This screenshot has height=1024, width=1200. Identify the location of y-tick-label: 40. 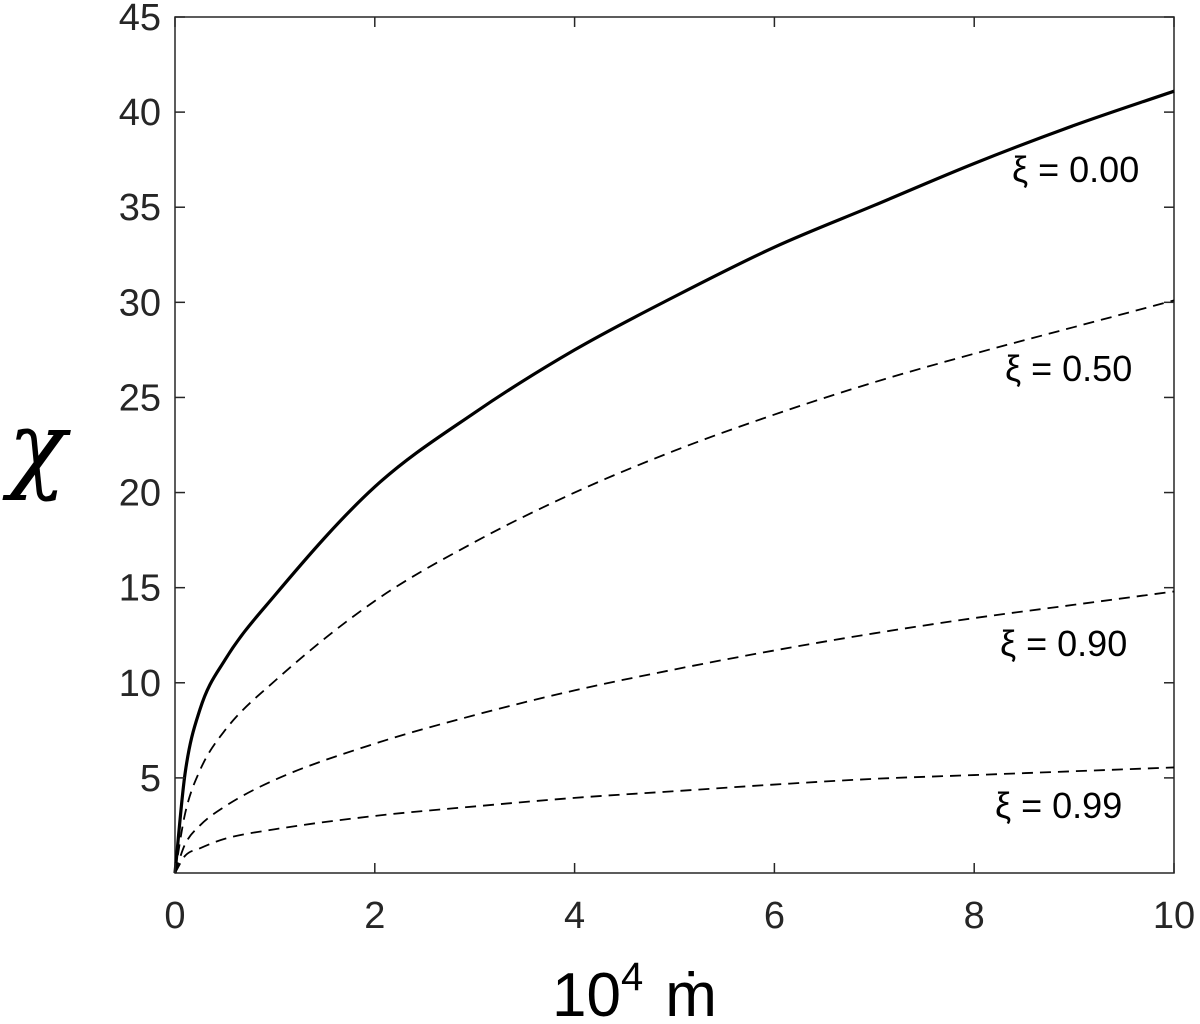
(140, 113).